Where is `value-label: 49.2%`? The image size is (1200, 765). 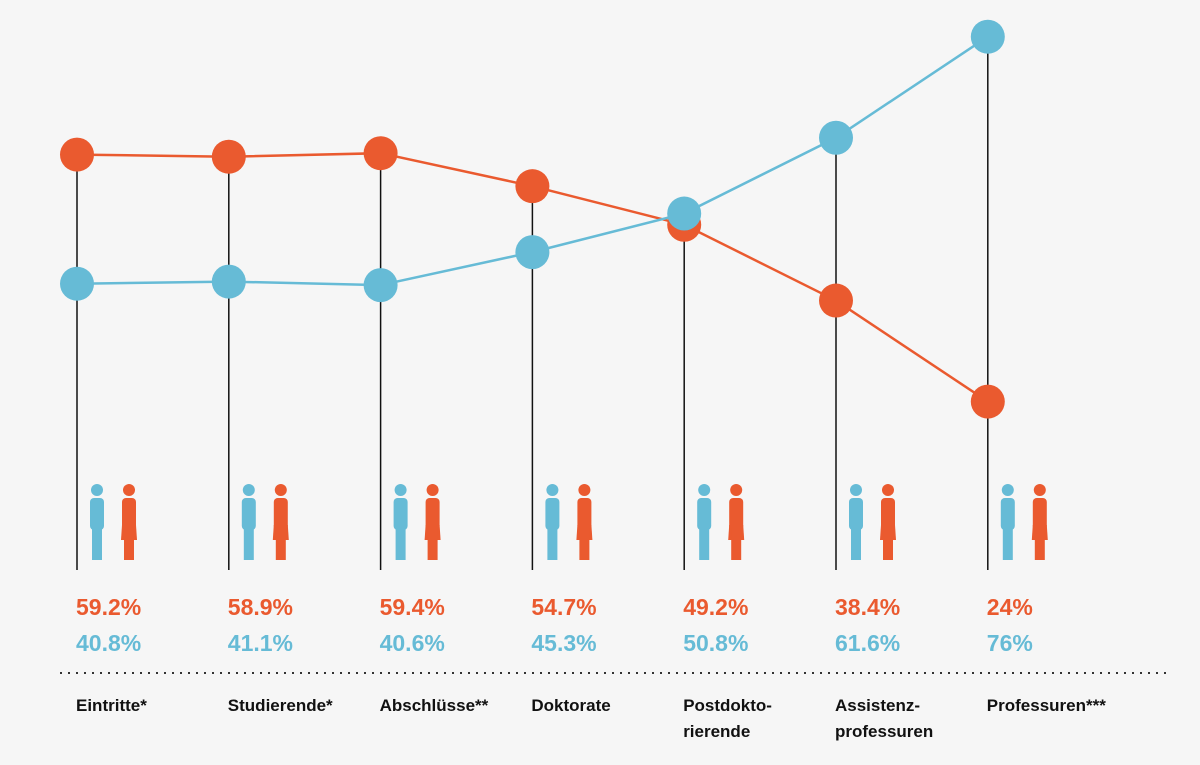 value-label: 49.2% is located at coordinates (716, 607).